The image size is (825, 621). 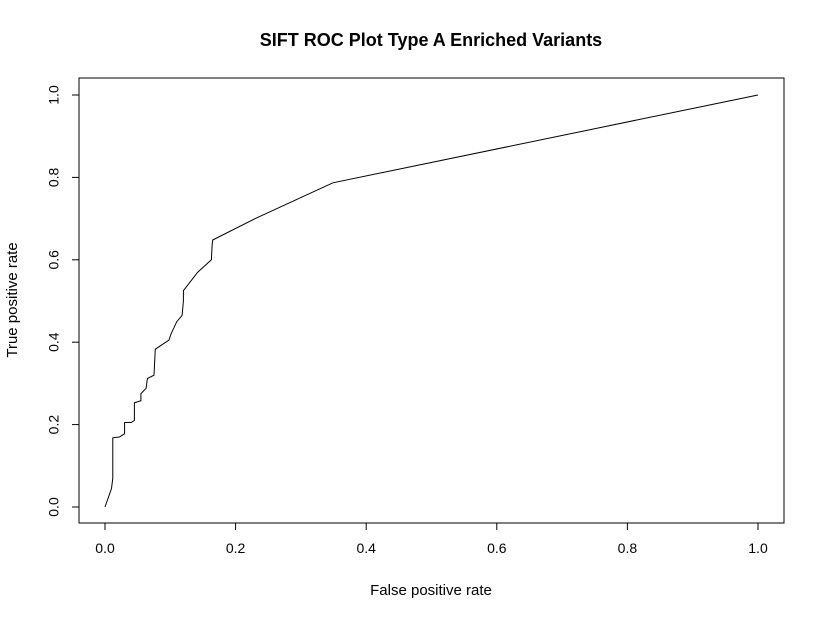 What do you see at coordinates (758, 548) in the screenshot?
I see `x-tick-label: 1.0` at bounding box center [758, 548].